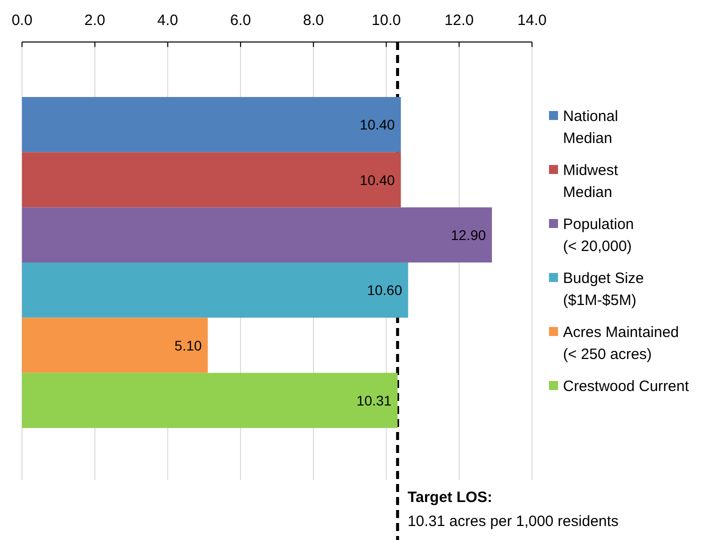 Image resolution: width=712 pixels, height=540 pixels. What do you see at coordinates (386, 20) in the screenshot?
I see `x-tick-label: 10.0` at bounding box center [386, 20].